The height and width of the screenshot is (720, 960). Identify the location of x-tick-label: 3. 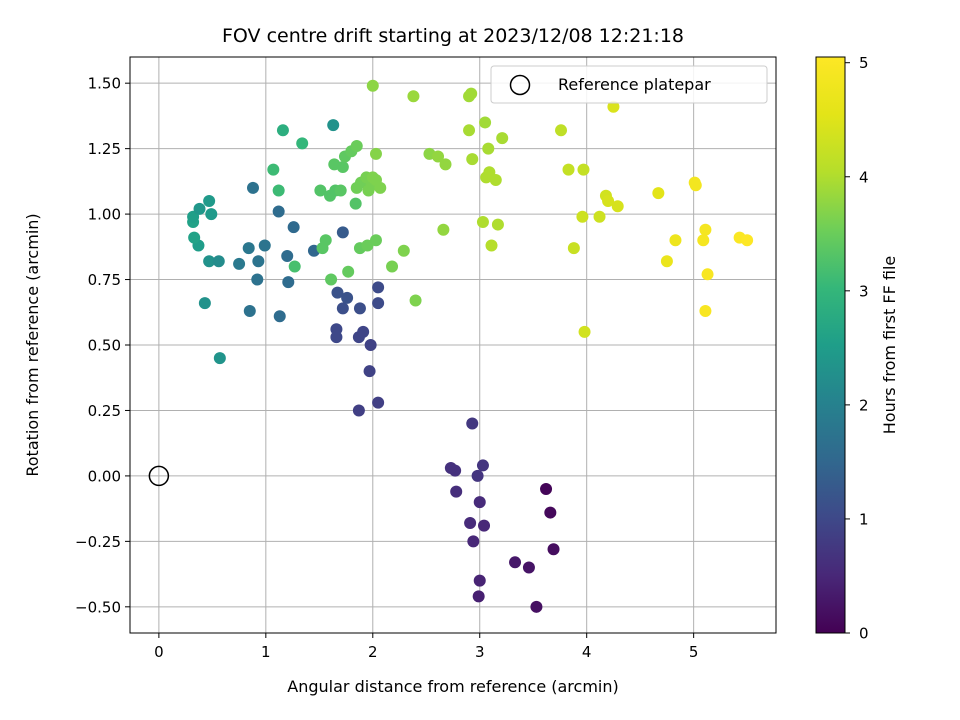
(480, 652).